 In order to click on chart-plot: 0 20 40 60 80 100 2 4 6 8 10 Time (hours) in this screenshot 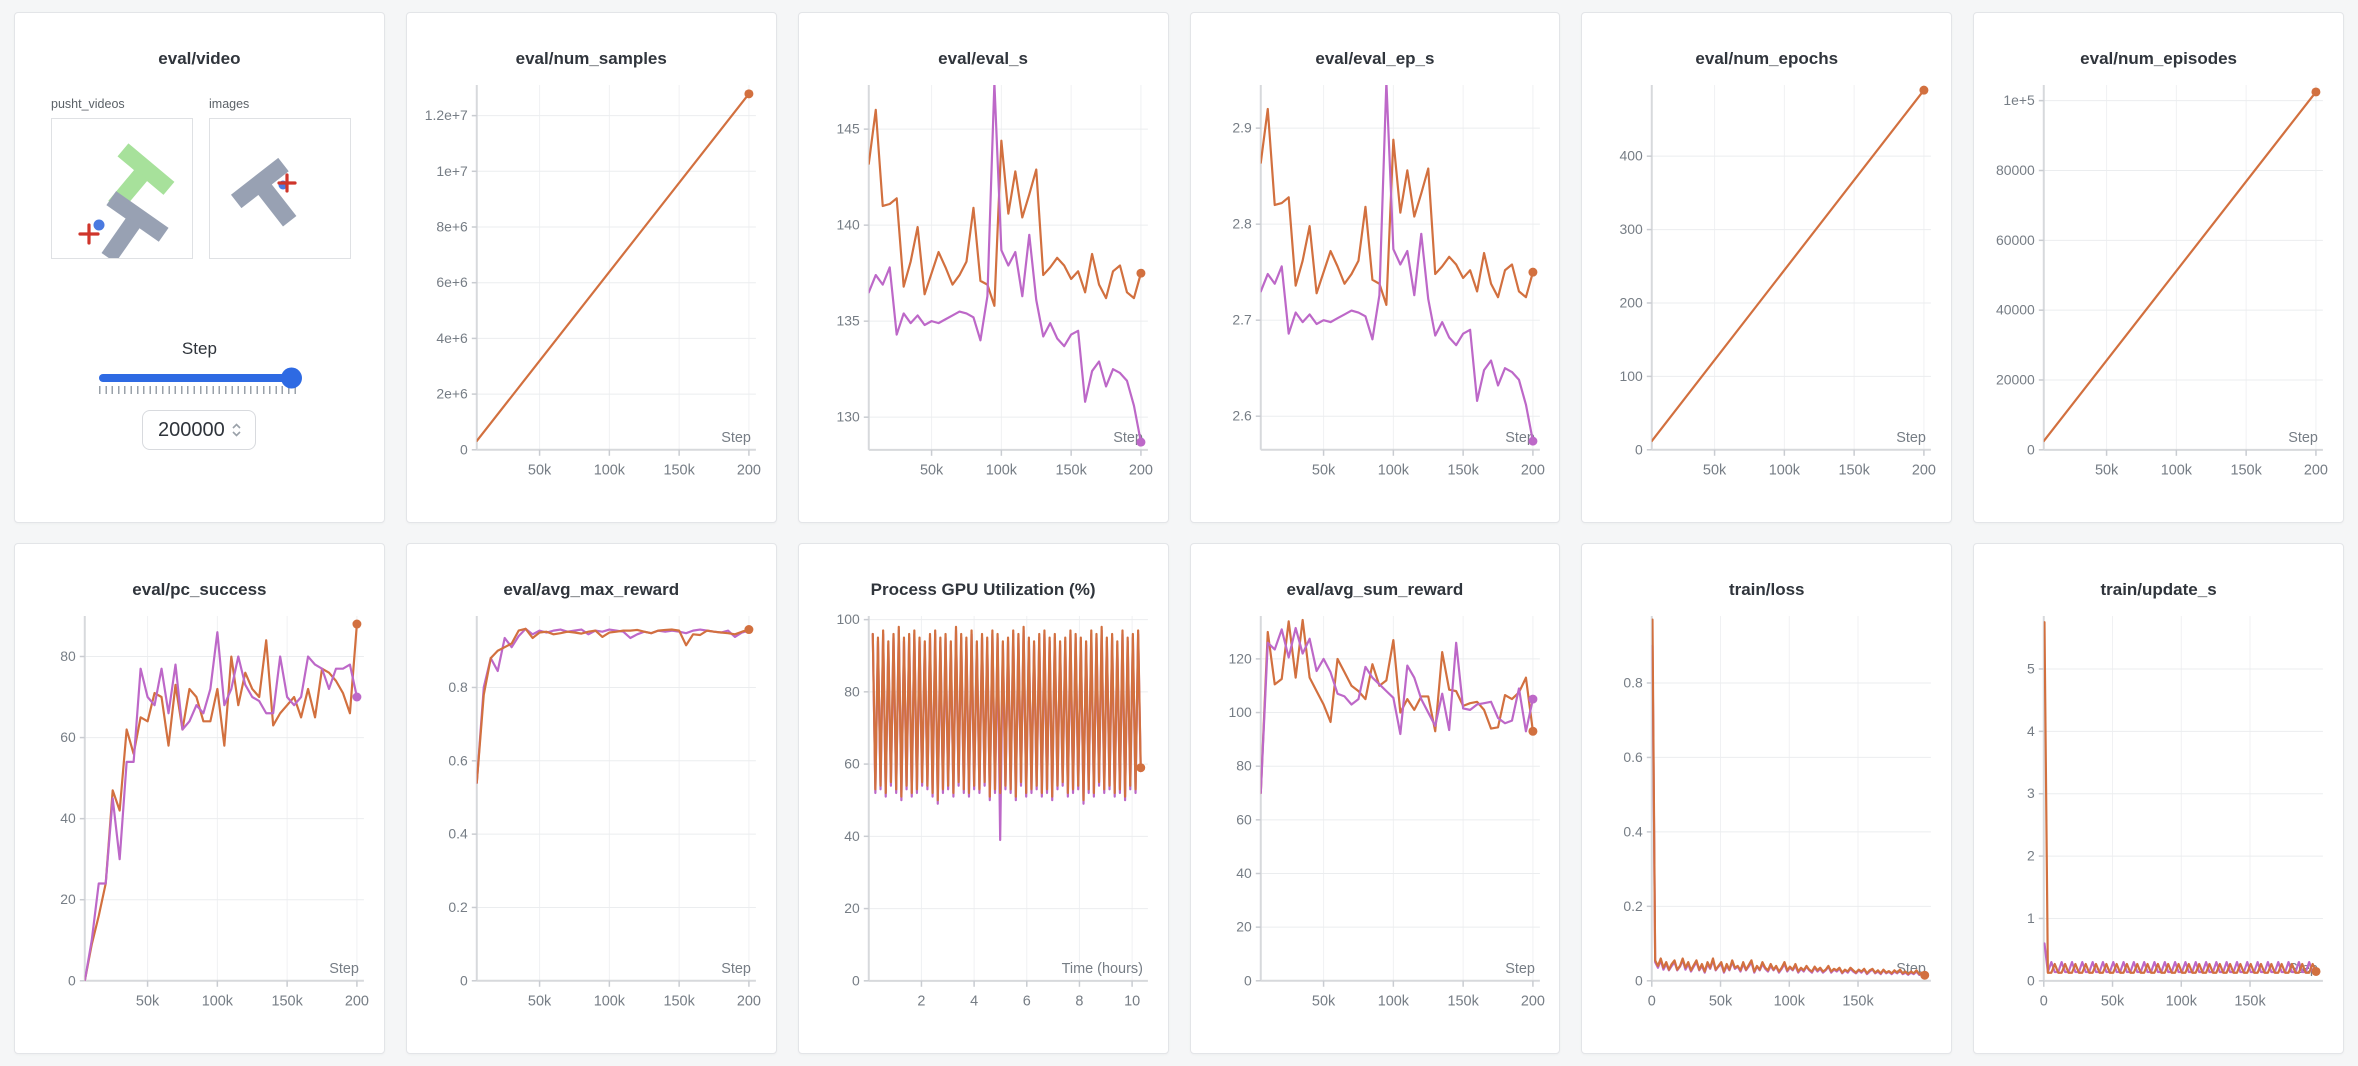, I will do `click(983, 820)`.